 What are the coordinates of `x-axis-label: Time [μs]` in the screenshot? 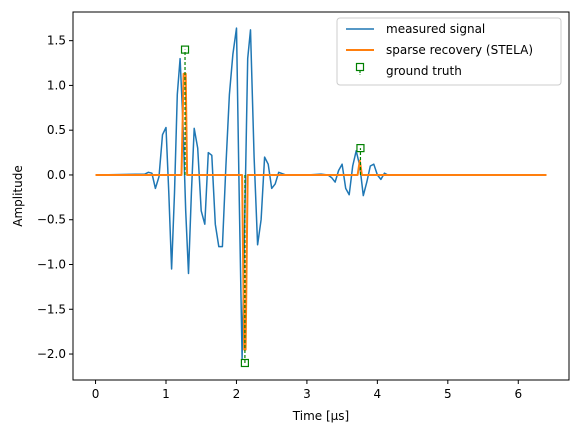 It's located at (320, 416).